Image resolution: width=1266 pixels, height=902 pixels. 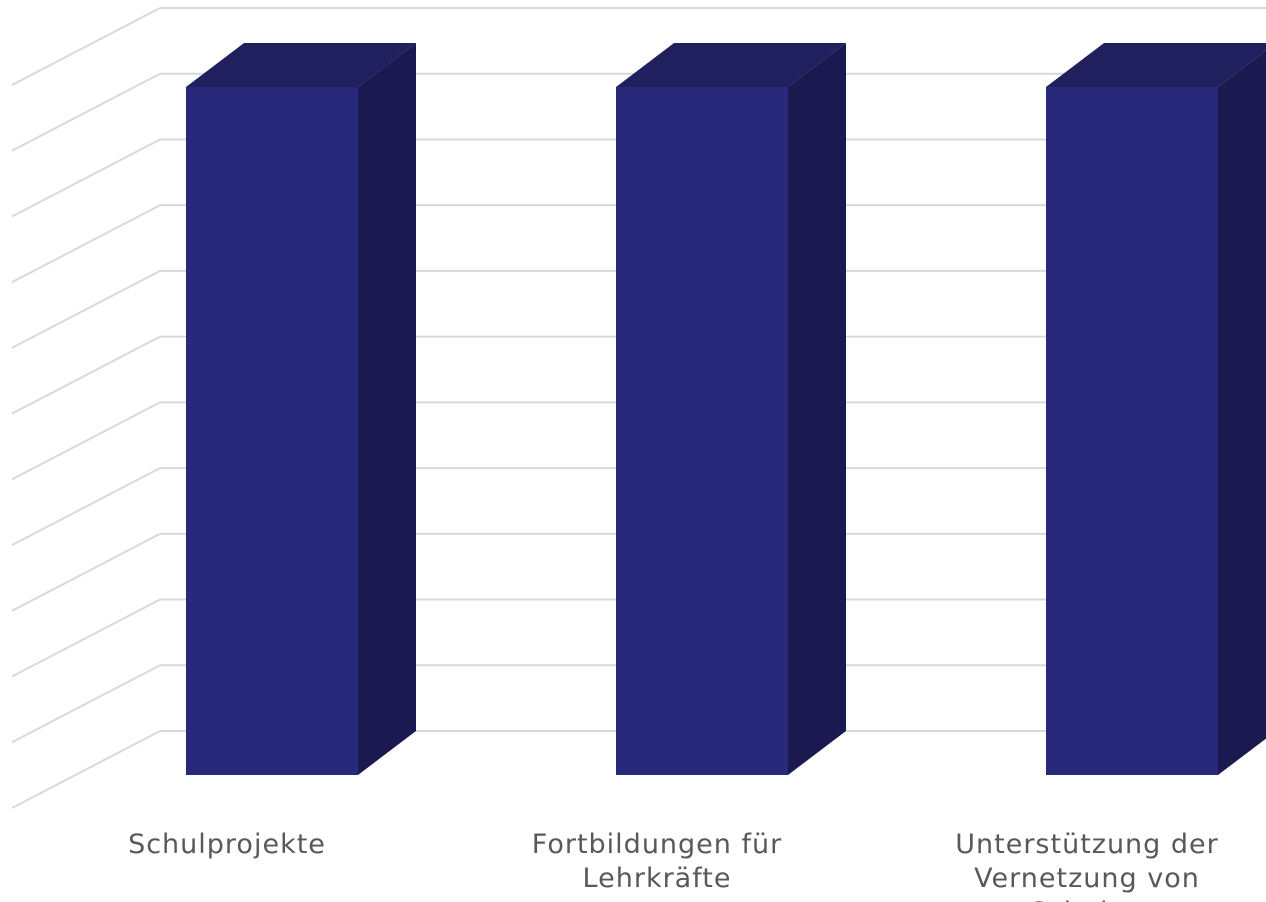 What do you see at coordinates (227, 844) in the screenshot?
I see `category-label-schulprojekte: Schulprojekte` at bounding box center [227, 844].